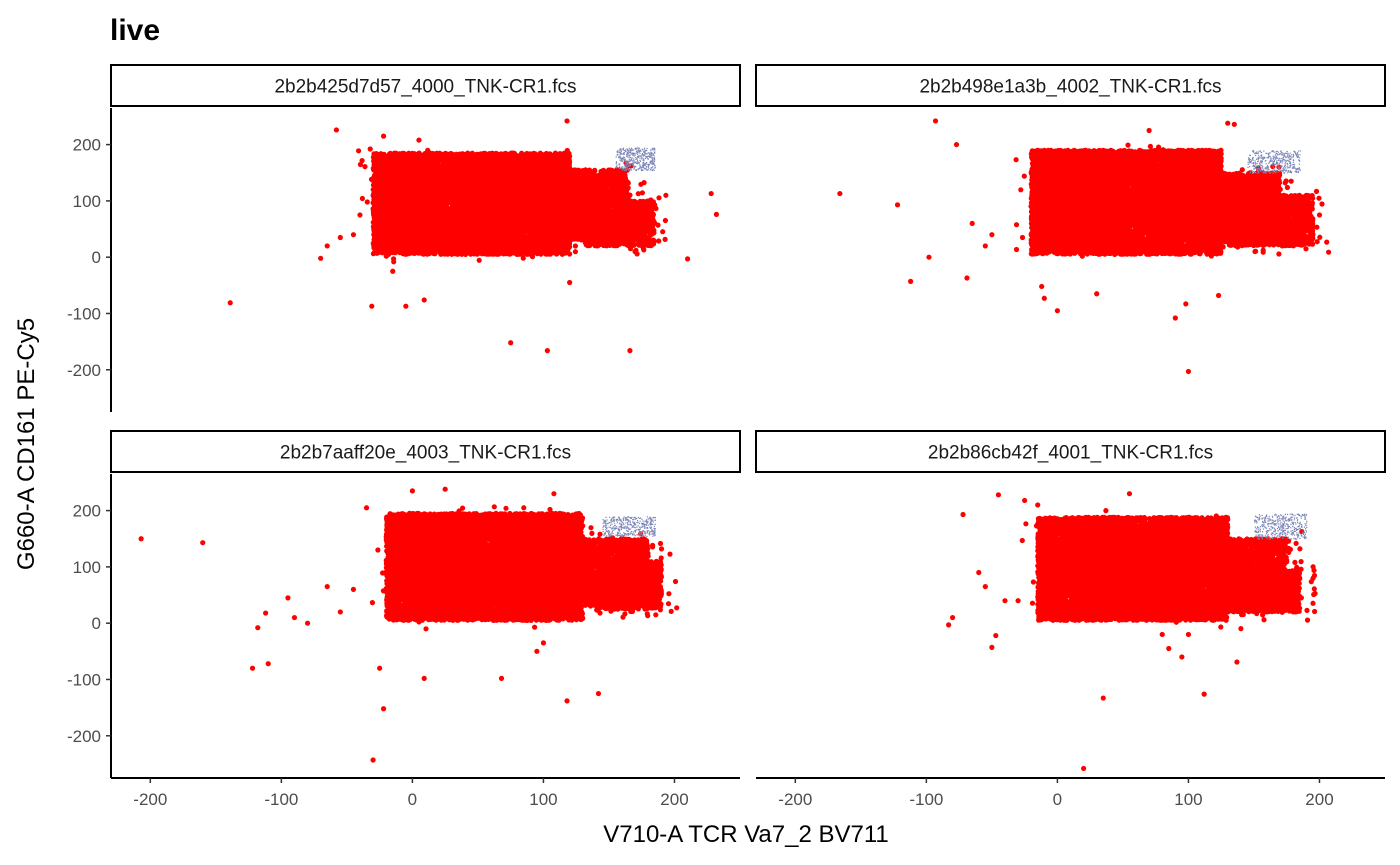  What do you see at coordinates (135, 30) in the screenshot?
I see `chart-title: live` at bounding box center [135, 30].